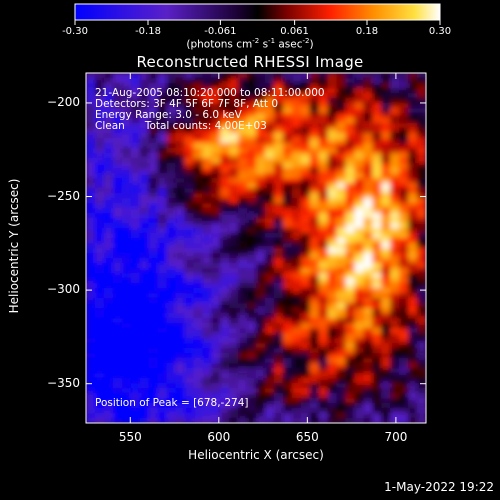  Describe the element at coordinates (367, 31) in the screenshot. I see `colorbar-tick-label: 0.18` at that location.